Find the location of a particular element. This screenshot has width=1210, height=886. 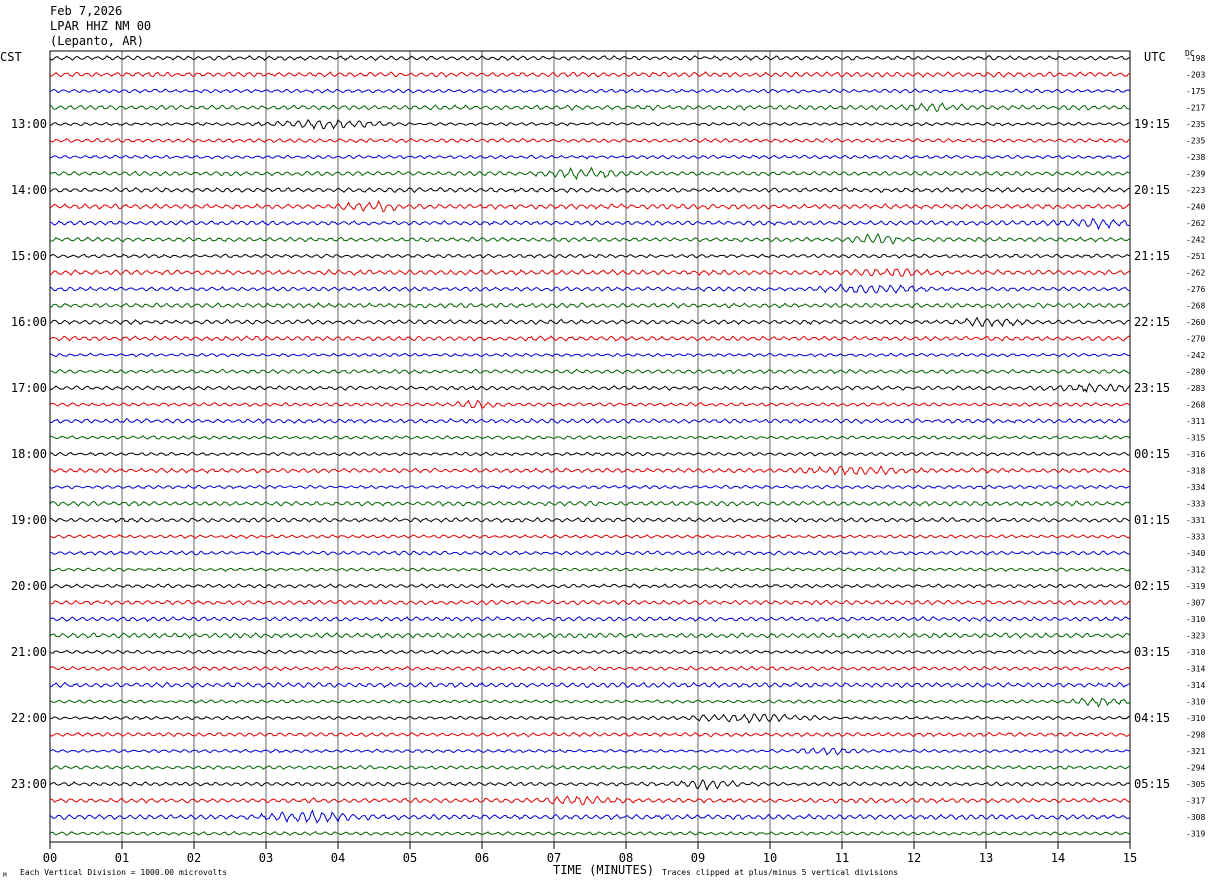

cst-hour-label: 19:00 is located at coordinates (29, 520).